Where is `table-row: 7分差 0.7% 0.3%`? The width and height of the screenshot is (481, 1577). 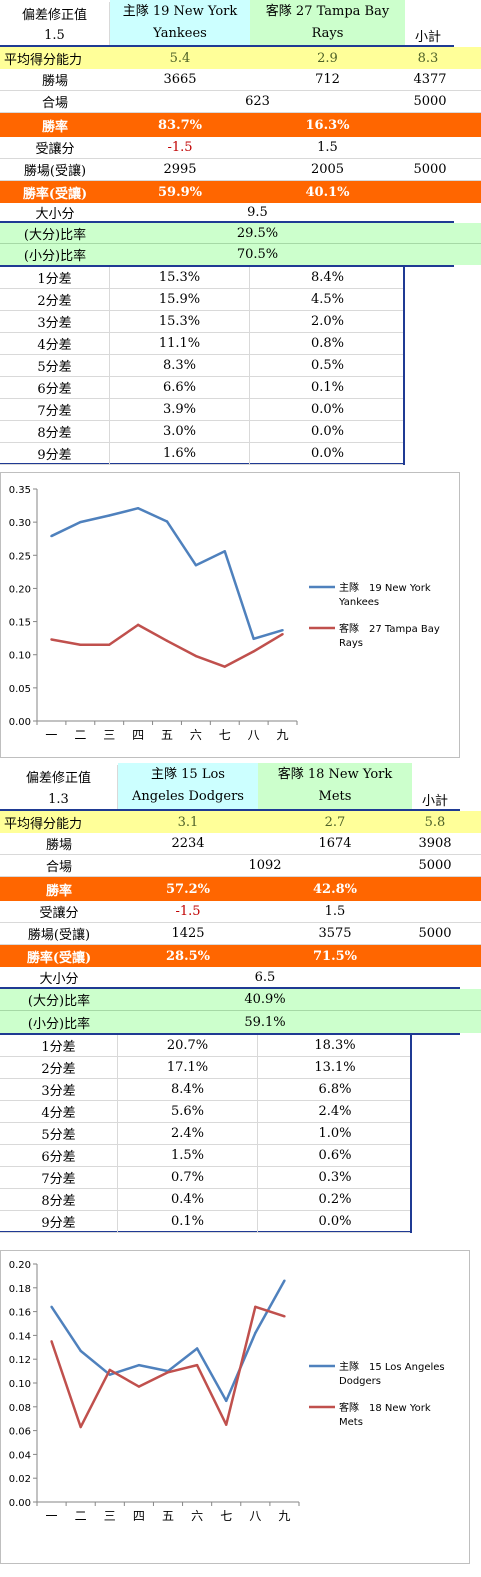
table-row: 7分差 0.7% 0.3% is located at coordinates (205, 1178).